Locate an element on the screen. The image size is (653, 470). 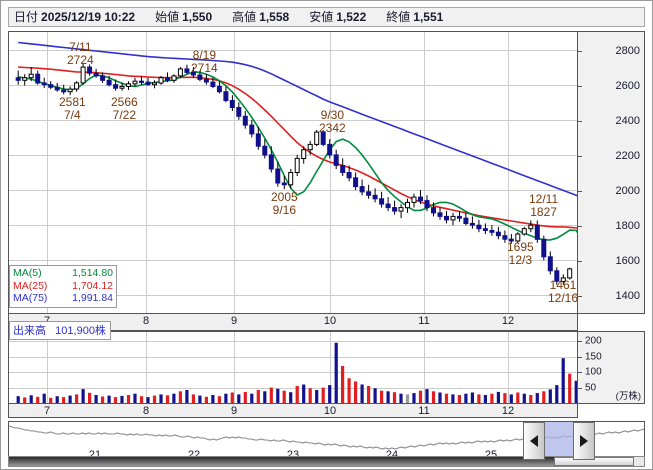
volume-legend: 出来高 101,900株 is located at coordinates (60, 330).